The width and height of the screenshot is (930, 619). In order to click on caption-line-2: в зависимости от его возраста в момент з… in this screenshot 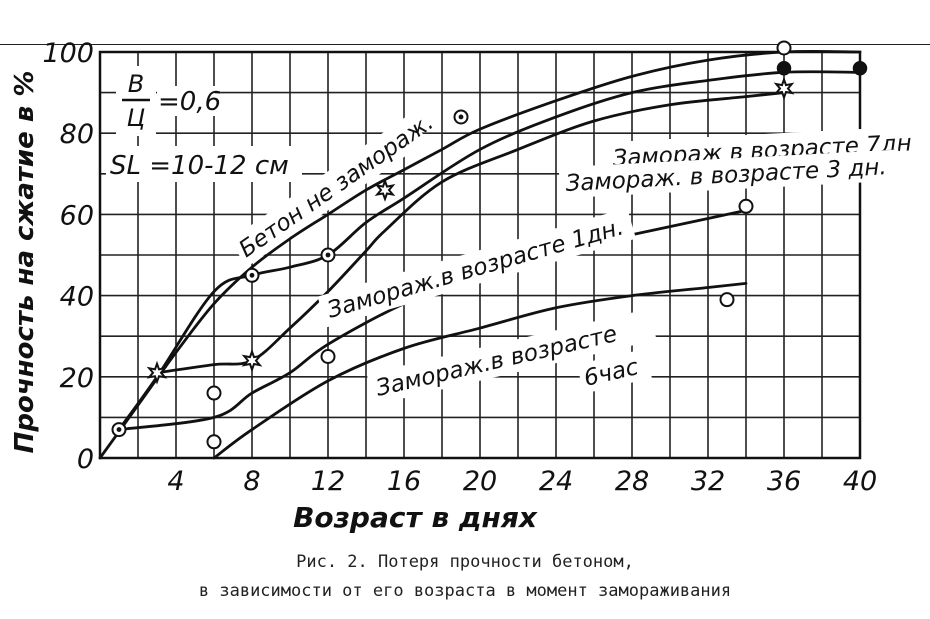, I will do `click(465, 591)`.